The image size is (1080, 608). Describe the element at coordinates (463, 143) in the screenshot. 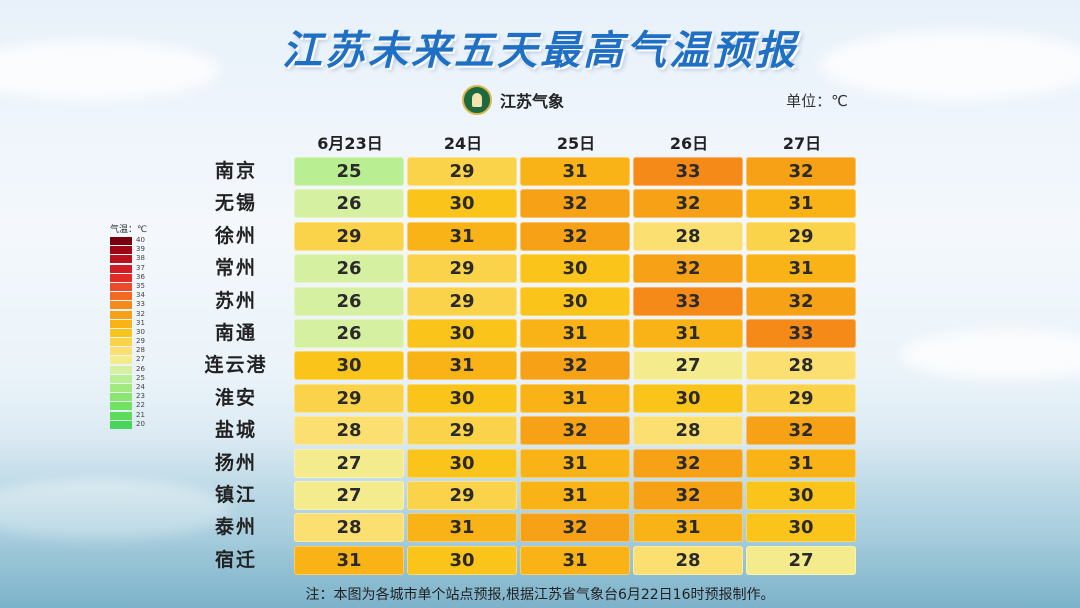

I see `column-header: 24日` at that location.